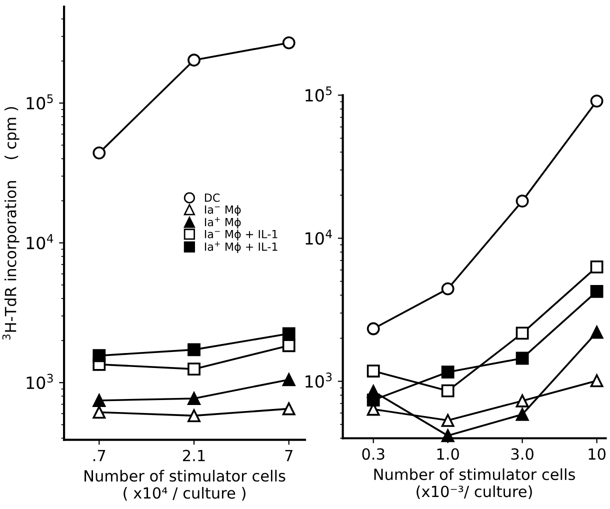 The height and width of the screenshot is (509, 610). Describe the element at coordinates (99, 456) in the screenshot. I see `x-tick-label: .7` at that location.